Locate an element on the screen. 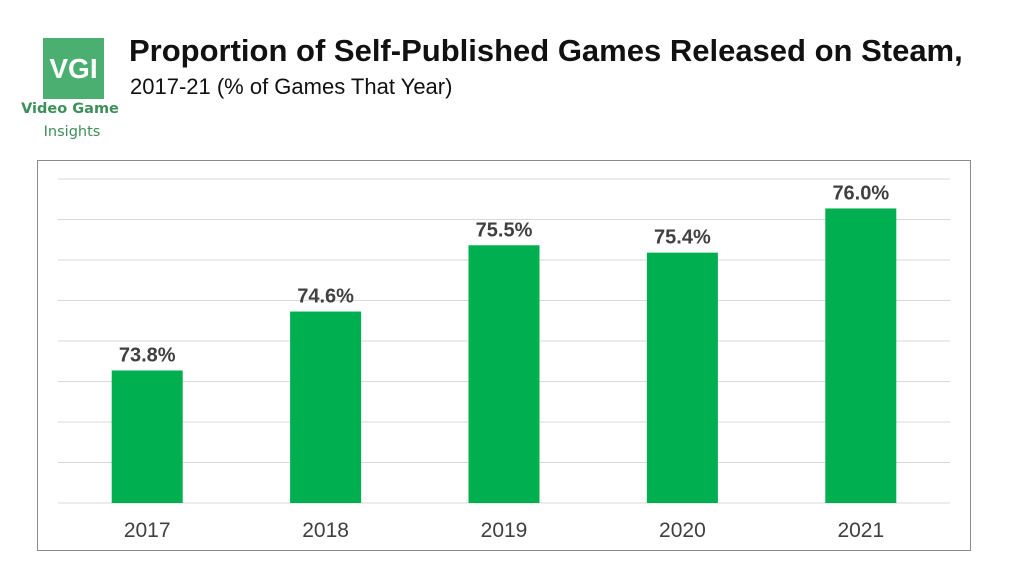  data-label-2019: 75.5% is located at coordinates (504, 230).